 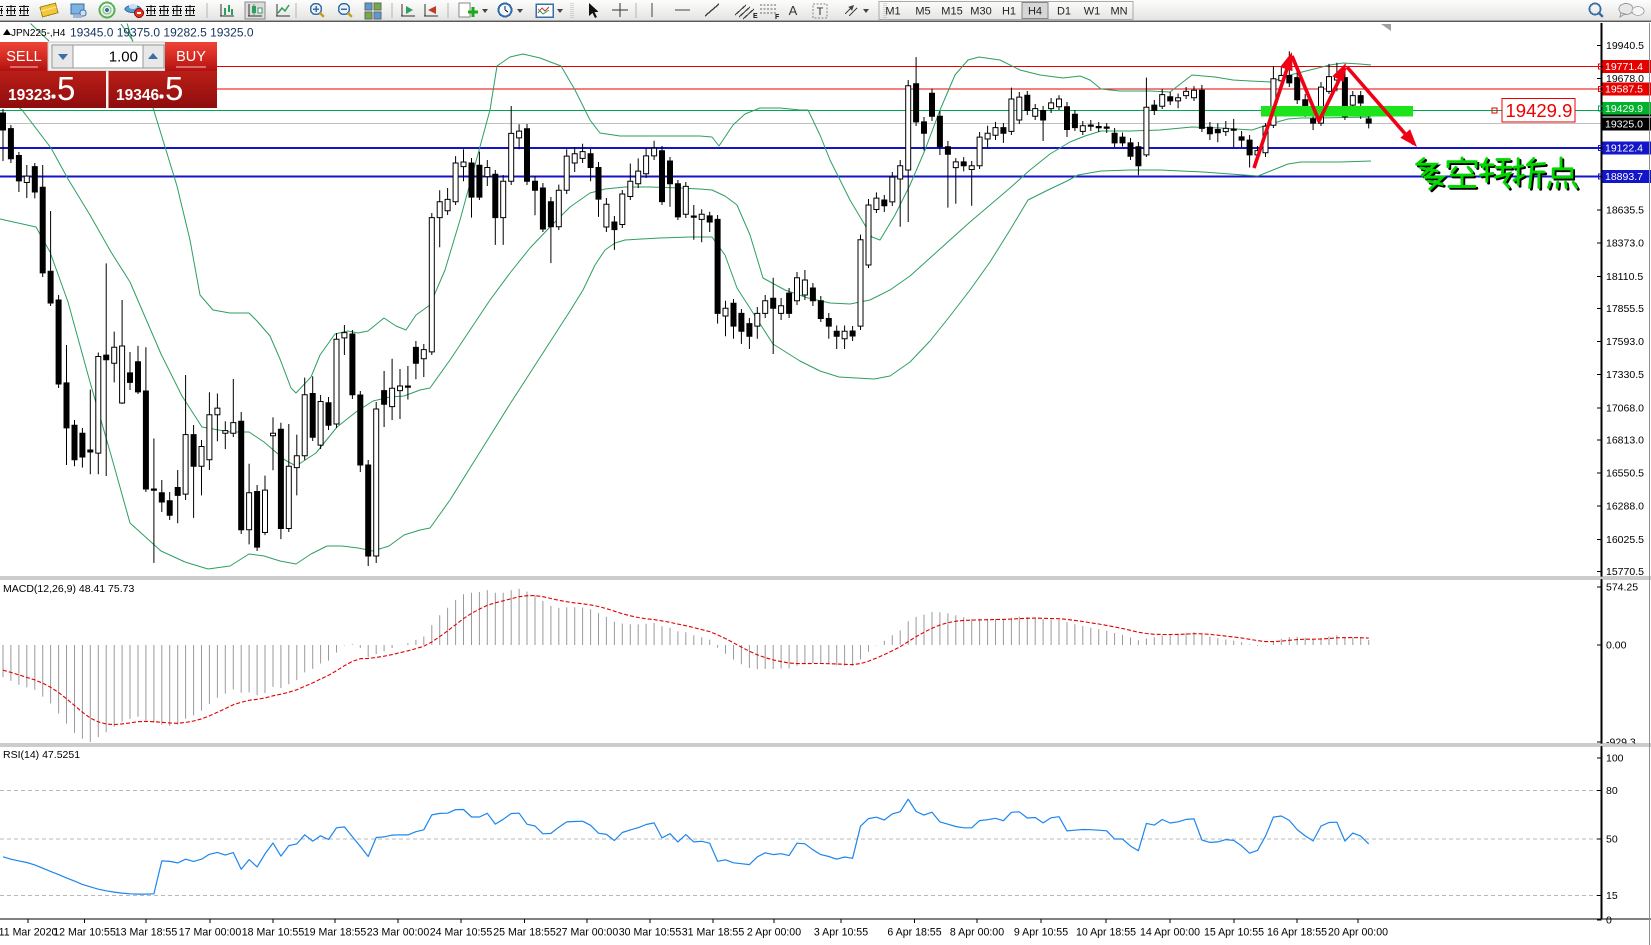 What do you see at coordinates (1234, 933) in the screenshot?
I see `svg-text: 15 Apr 10:55` at bounding box center [1234, 933].